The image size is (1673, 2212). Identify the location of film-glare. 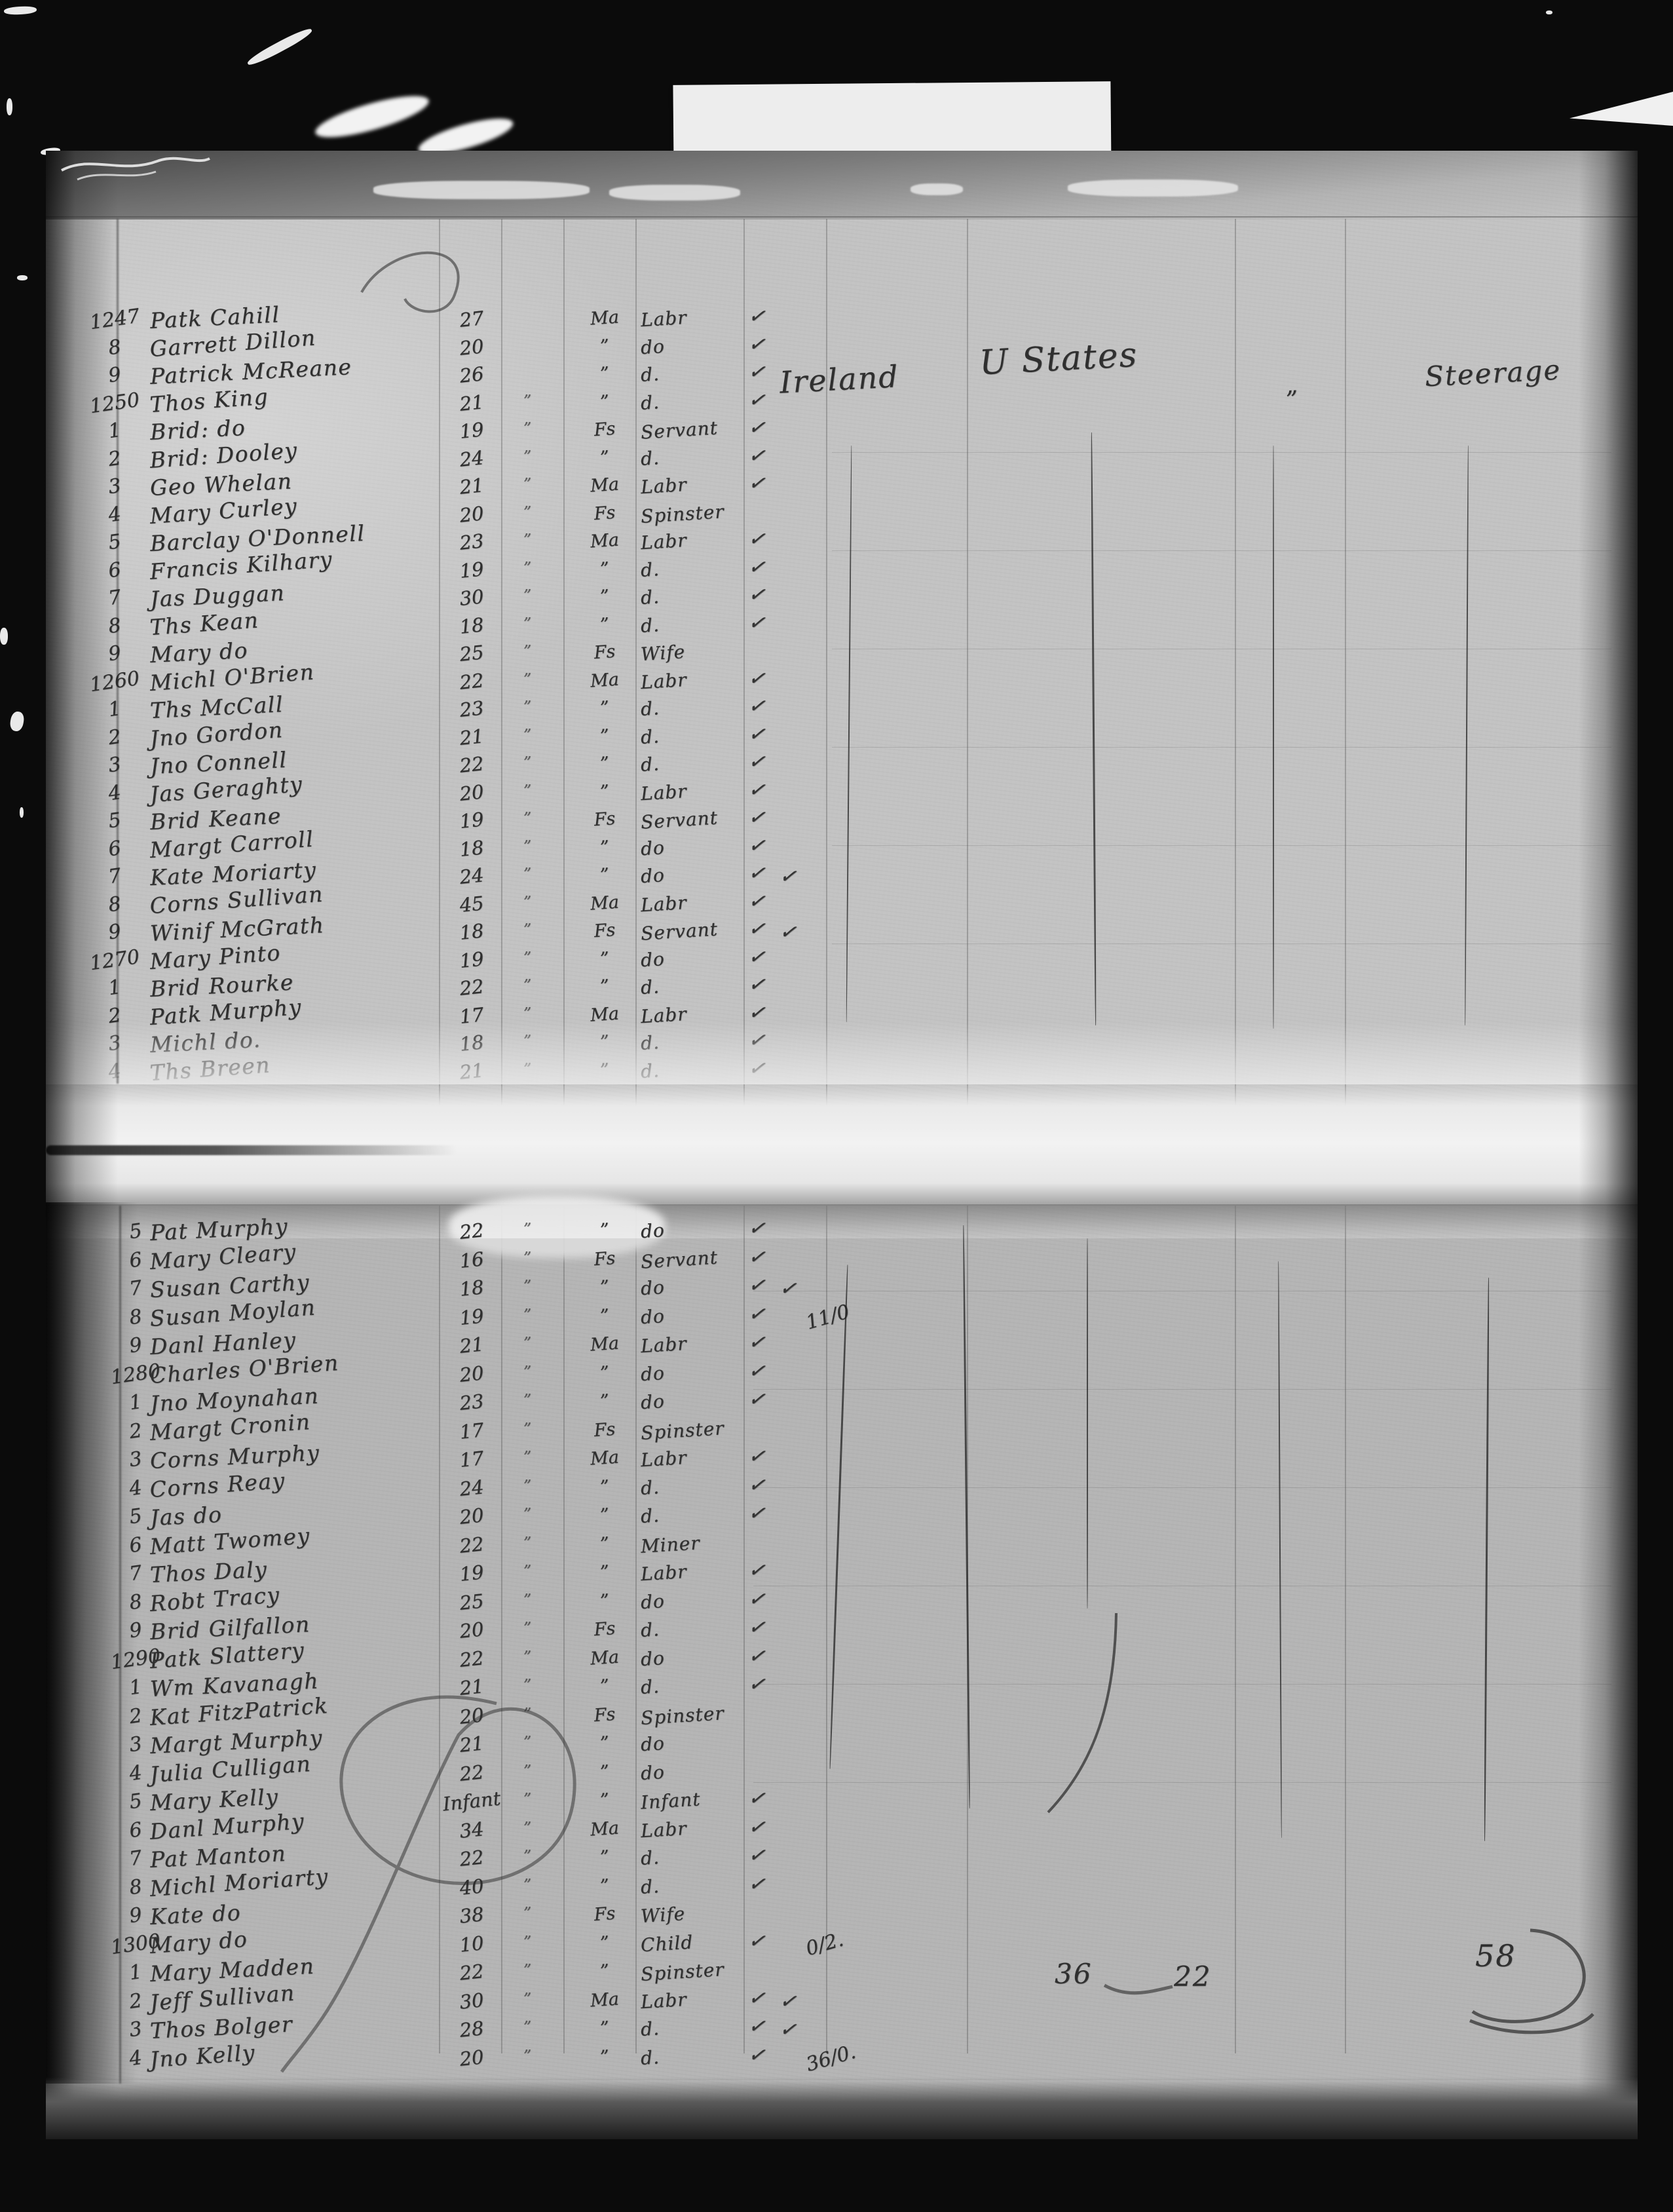
(372, 117).